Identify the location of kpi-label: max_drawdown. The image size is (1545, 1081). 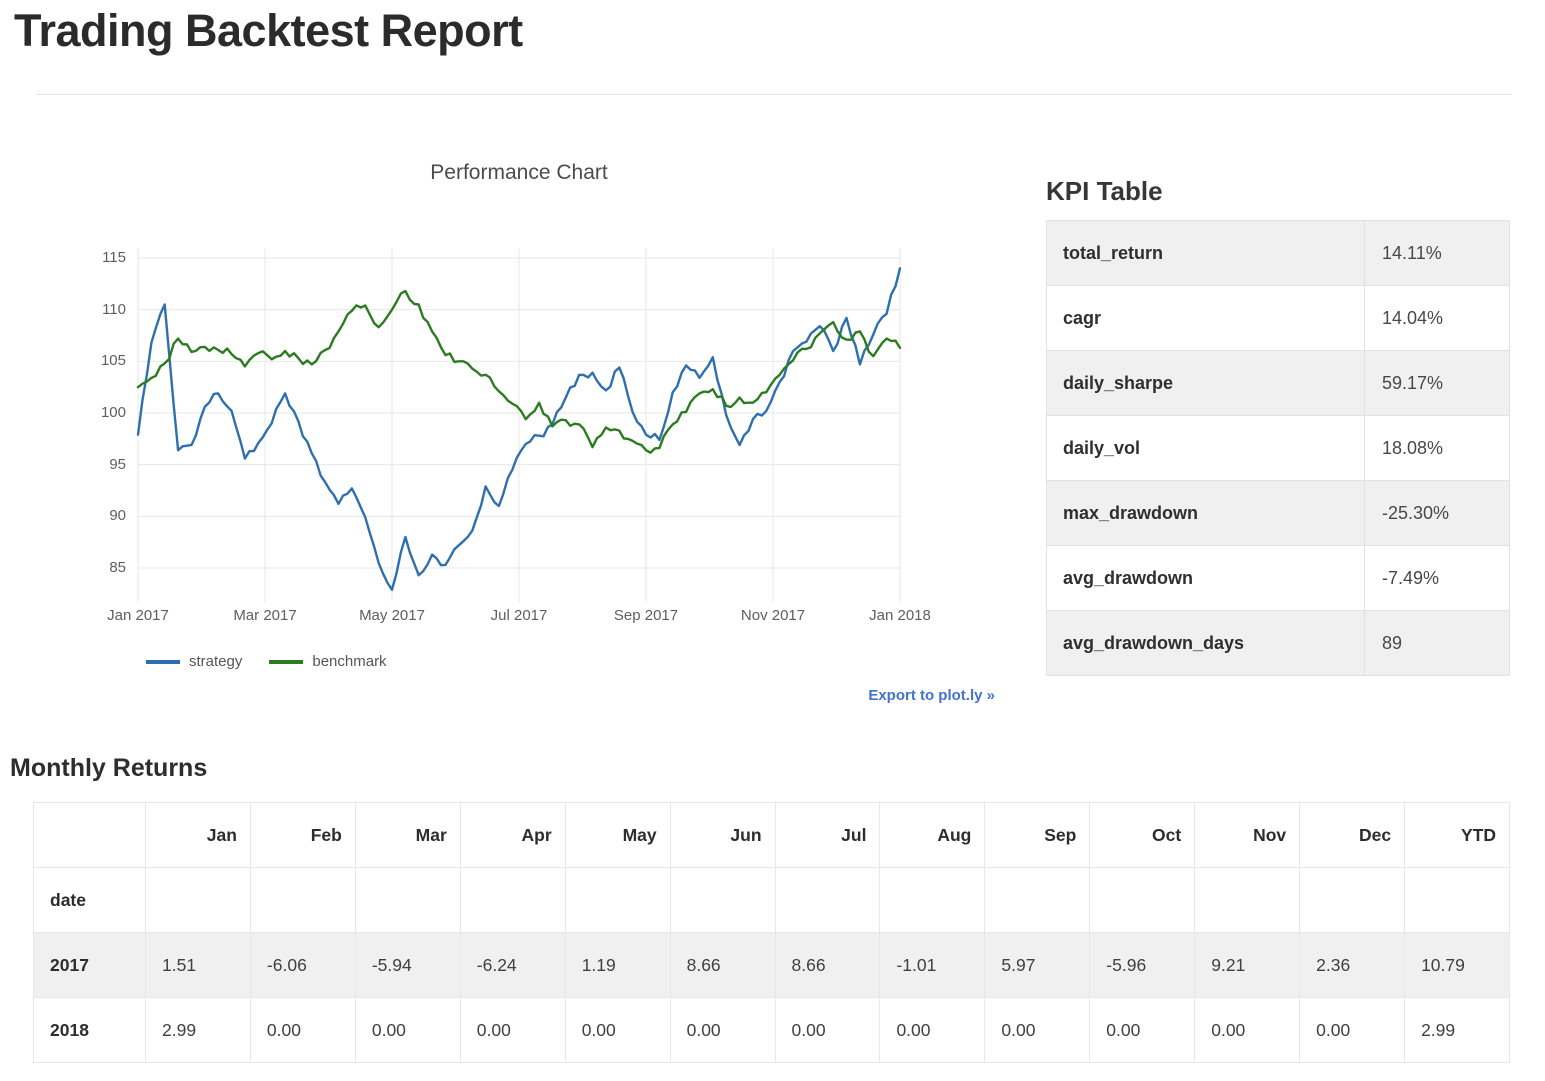
(1206, 513).